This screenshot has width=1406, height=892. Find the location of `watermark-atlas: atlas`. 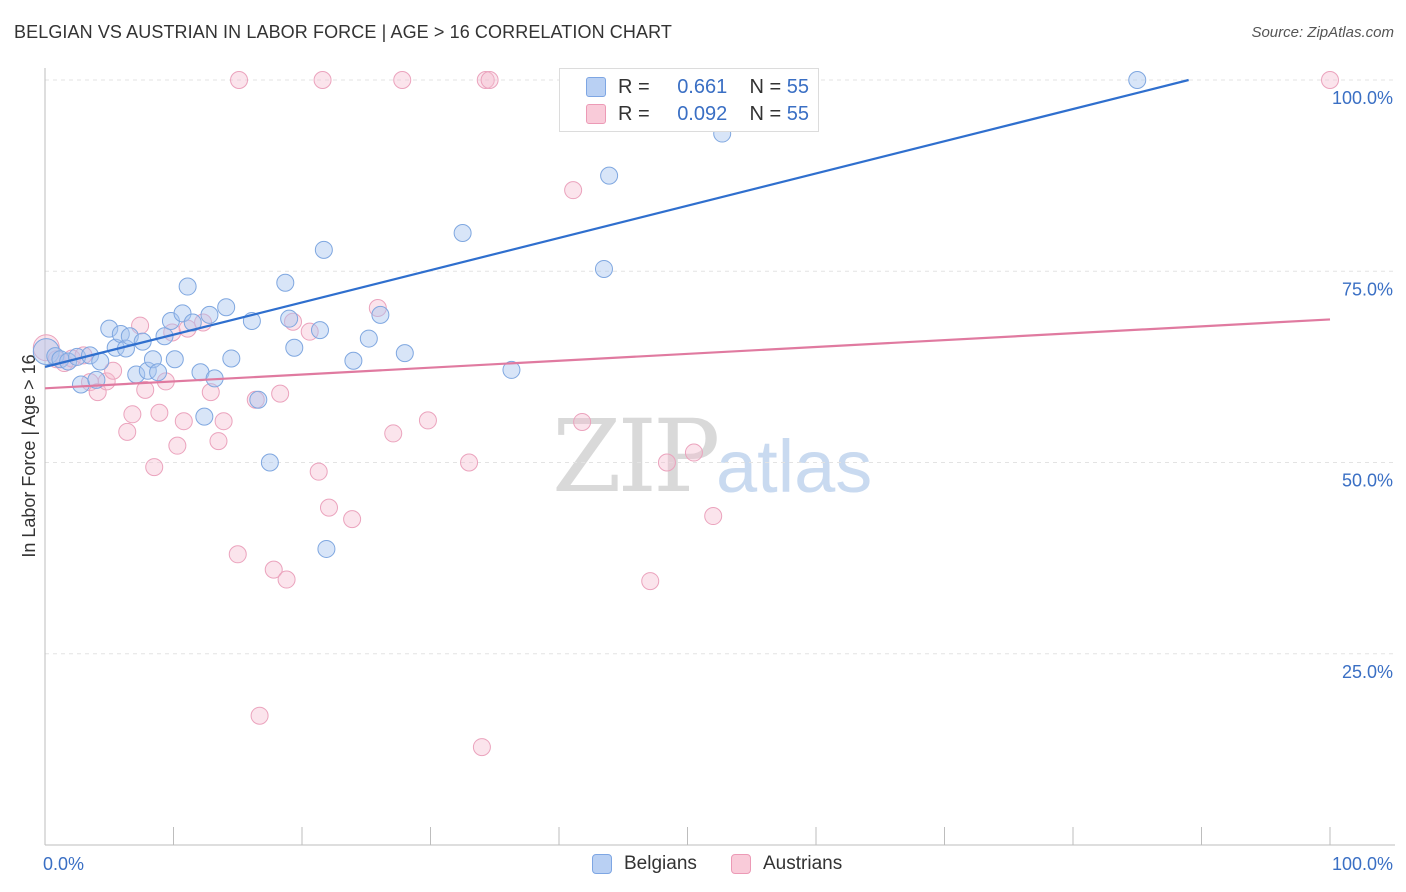

watermark-atlas: atlas is located at coordinates (794, 466).